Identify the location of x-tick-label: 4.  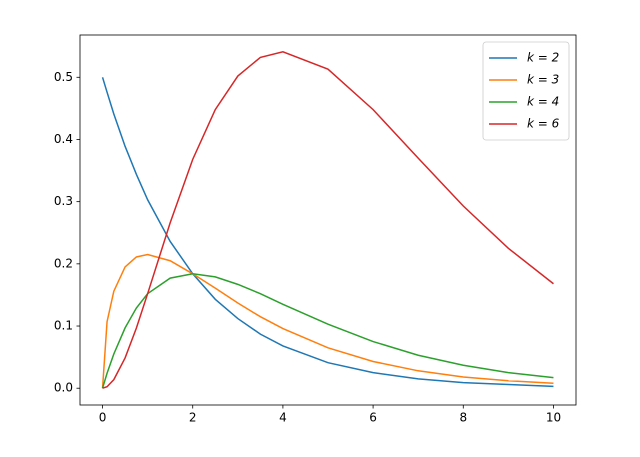
(283, 418).